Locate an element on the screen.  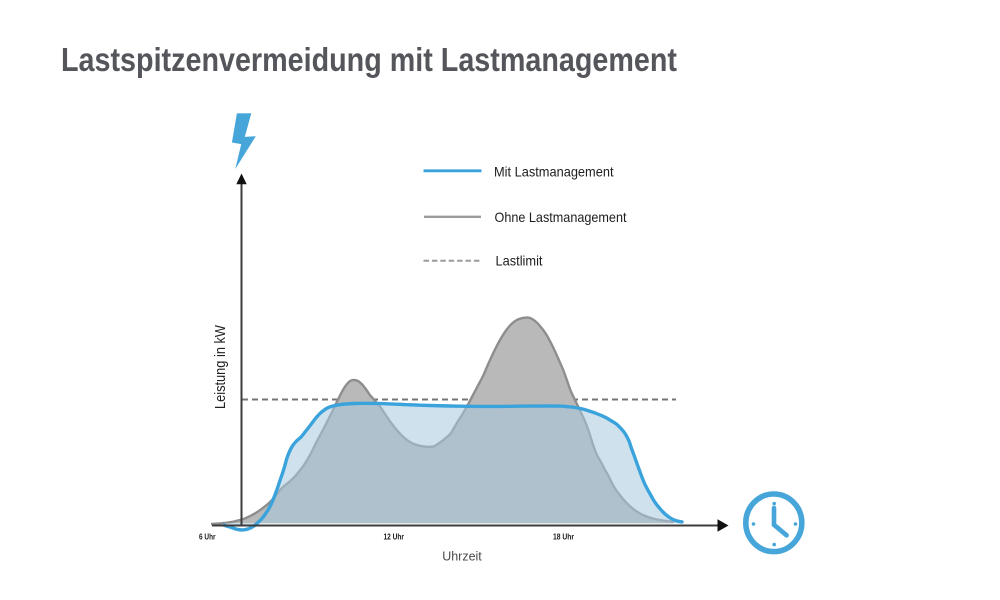
svg-text: Lastlimit is located at coordinates (519, 261).